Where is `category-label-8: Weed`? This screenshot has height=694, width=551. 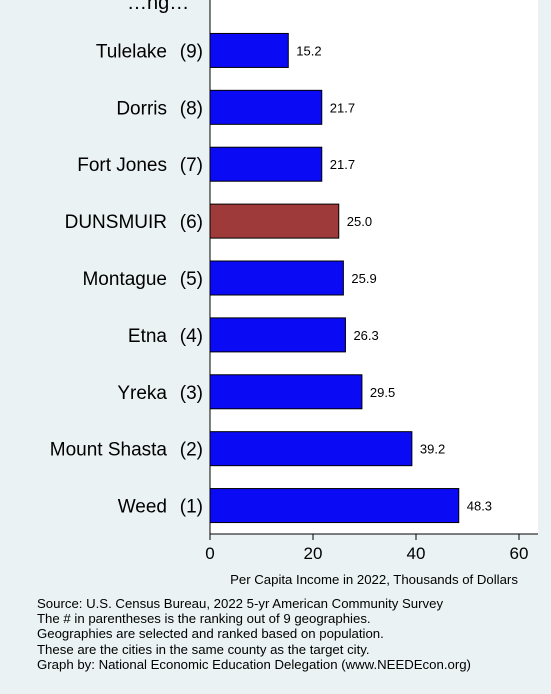 category-label-8: Weed is located at coordinates (142, 507).